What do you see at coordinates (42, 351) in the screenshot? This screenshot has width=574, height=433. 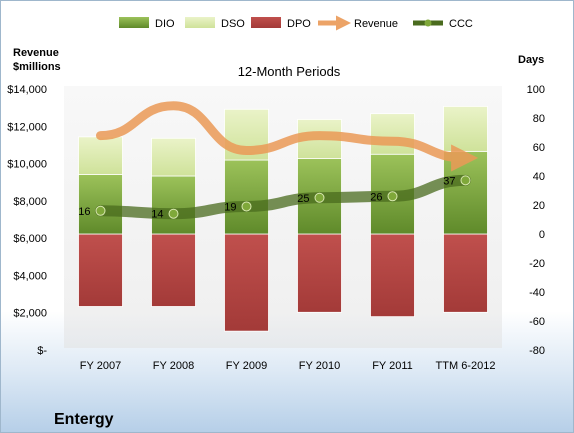 I see `left-tick-label: $-` at bounding box center [42, 351].